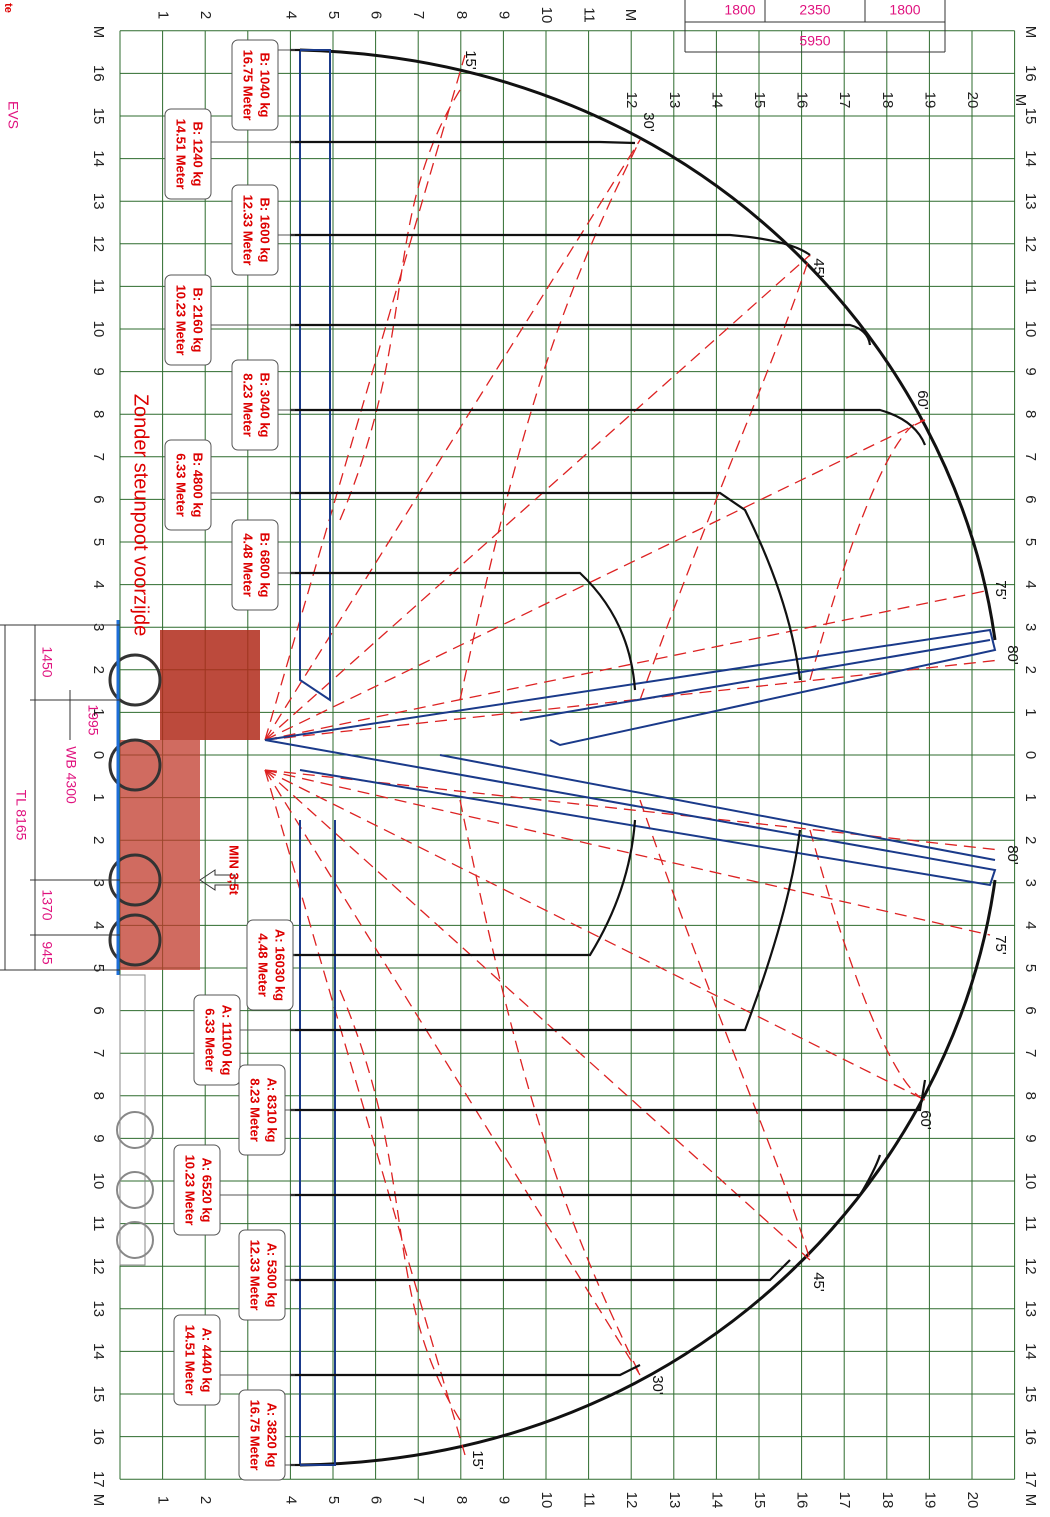  Describe the element at coordinates (234, 870) in the screenshot. I see `min-load: MIN 3,5t` at that location.